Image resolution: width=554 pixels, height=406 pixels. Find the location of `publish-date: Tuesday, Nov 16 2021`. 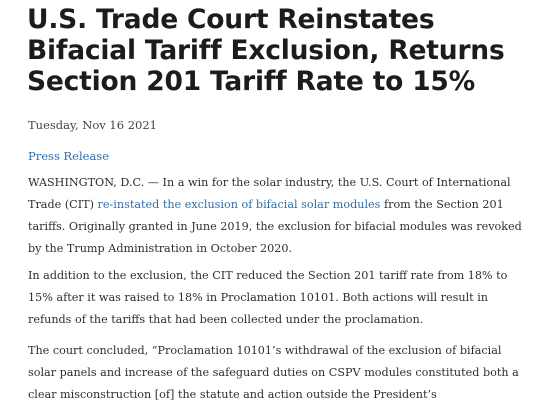

publish-date: Tuesday, Nov 16 2021 is located at coordinates (92, 125).